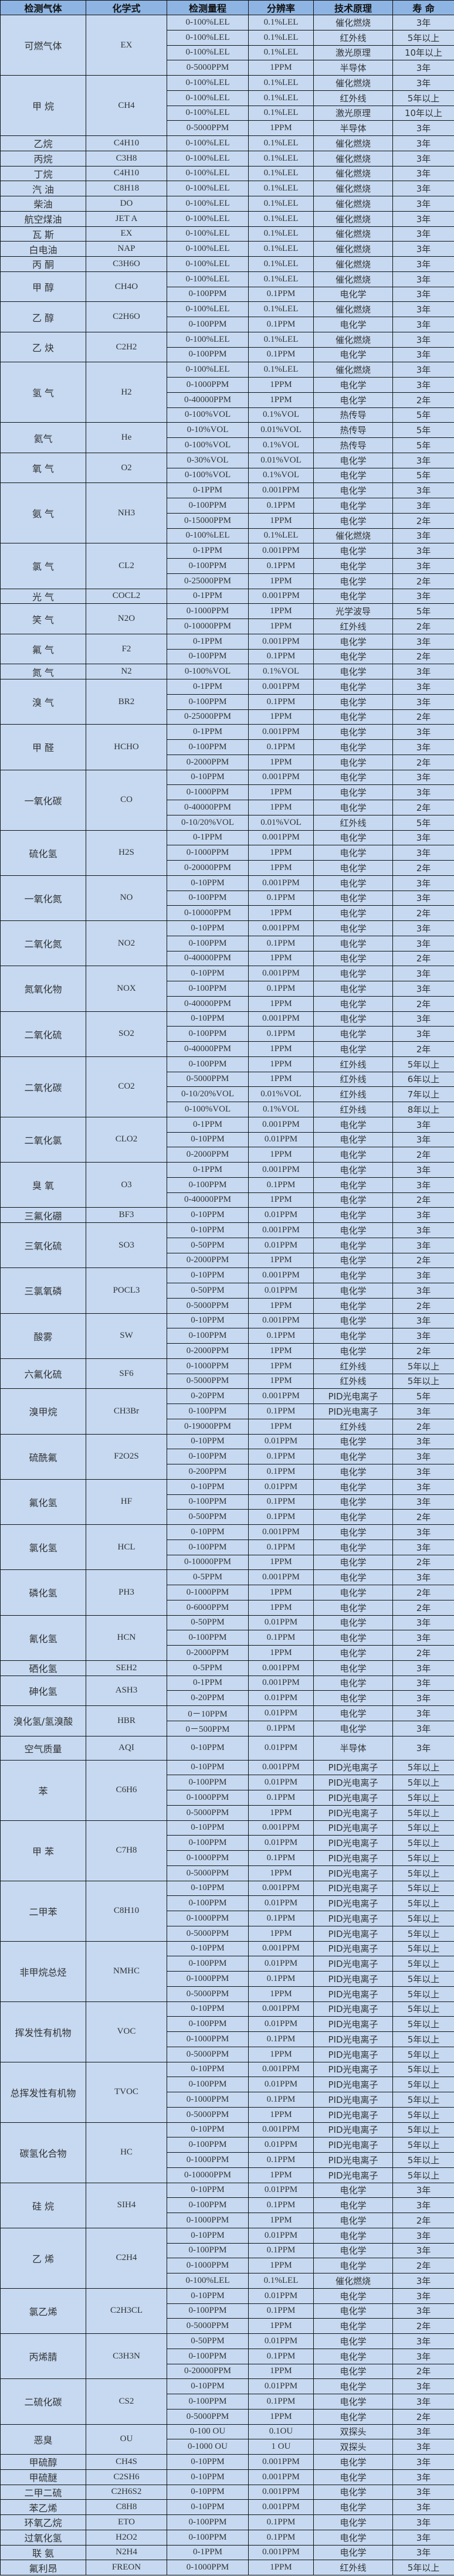 This screenshot has height=2576, width=454. What do you see at coordinates (126, 1911) in the screenshot?
I see `formula-cell: C8H10` at bounding box center [126, 1911].